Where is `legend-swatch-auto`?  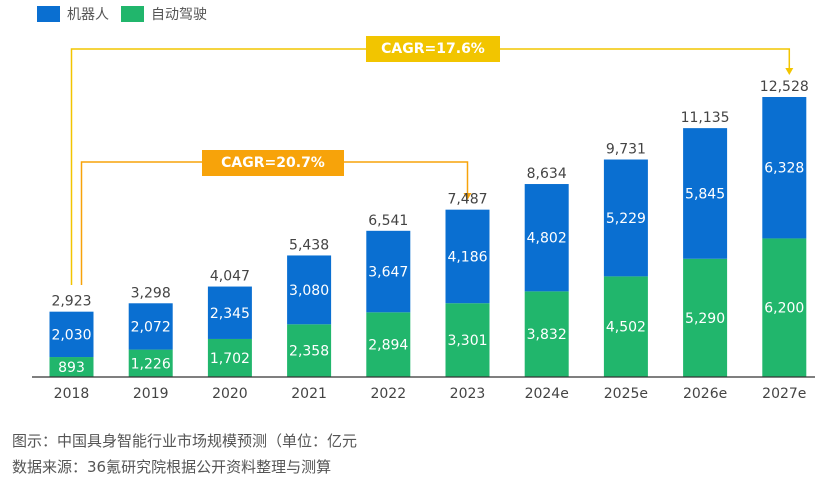
legend-swatch-auto is located at coordinates (132, 14).